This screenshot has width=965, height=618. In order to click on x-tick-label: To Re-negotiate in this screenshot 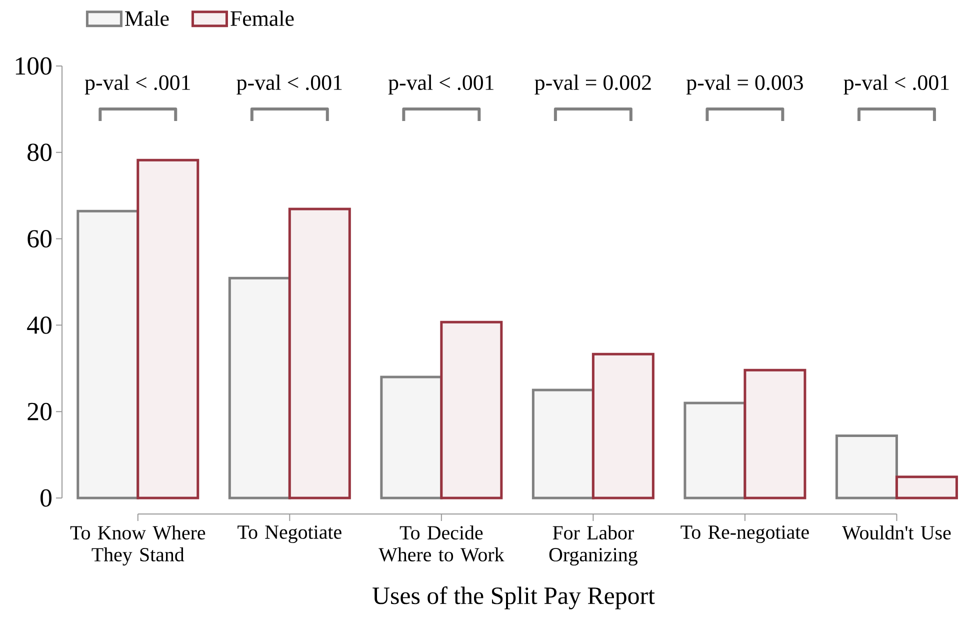, I will do `click(744, 534)`.